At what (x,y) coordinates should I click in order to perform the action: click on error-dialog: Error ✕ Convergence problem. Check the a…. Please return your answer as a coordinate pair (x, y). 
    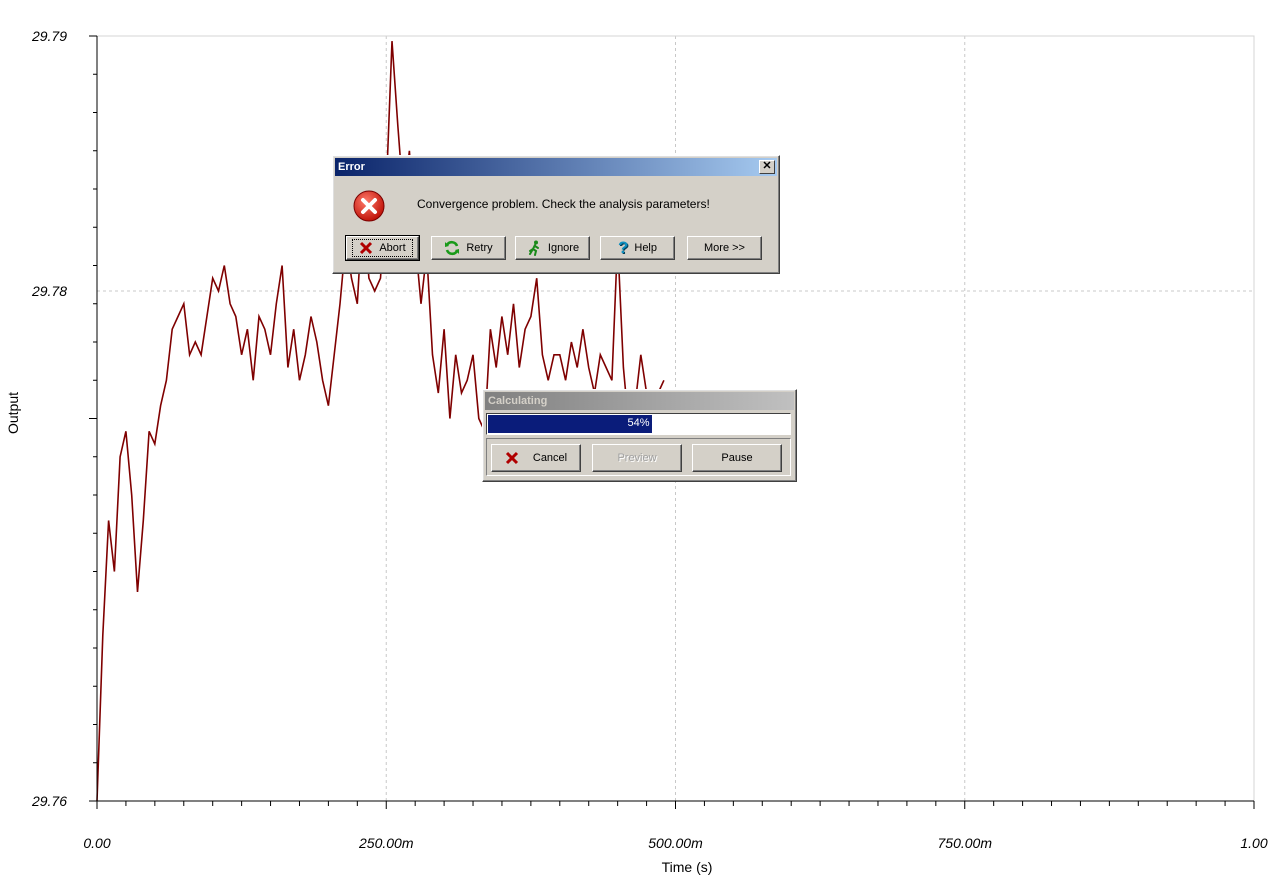
    Looking at the image, I should click on (556, 214).